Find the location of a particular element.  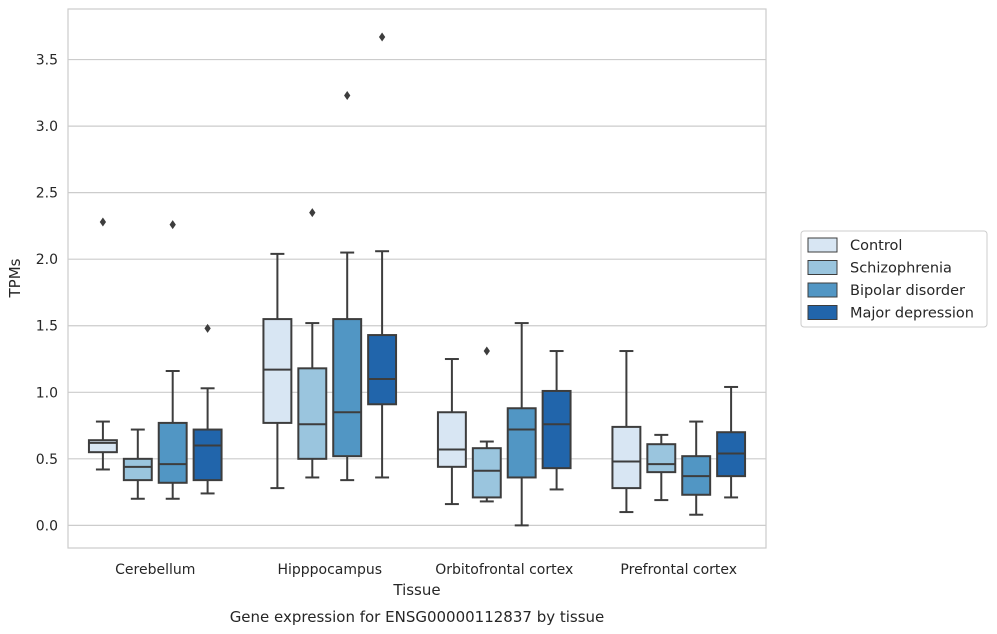

y-tick-label: 1.0 is located at coordinates (47, 393).